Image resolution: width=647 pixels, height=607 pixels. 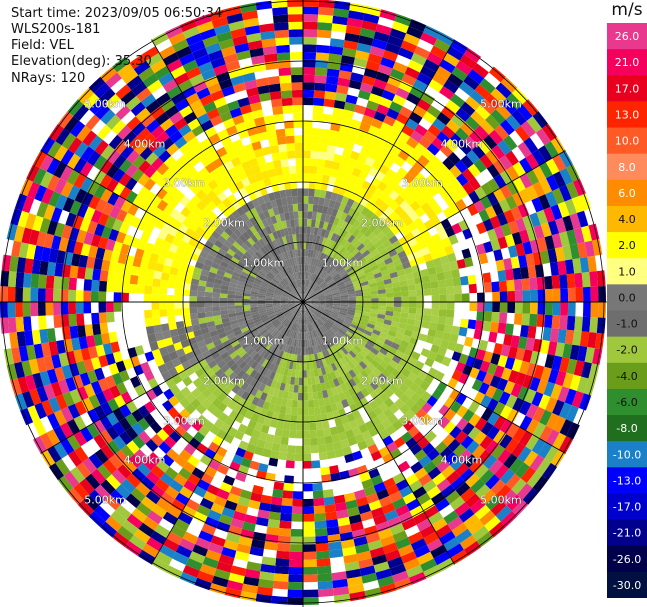 What do you see at coordinates (627, 36) in the screenshot?
I see `colorbar-swatch` at bounding box center [627, 36].